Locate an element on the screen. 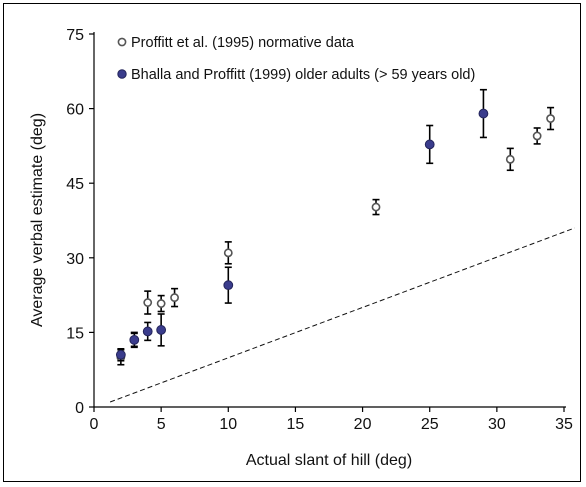 The height and width of the screenshot is (487, 586). x-tick-label: 25 is located at coordinates (430, 424).